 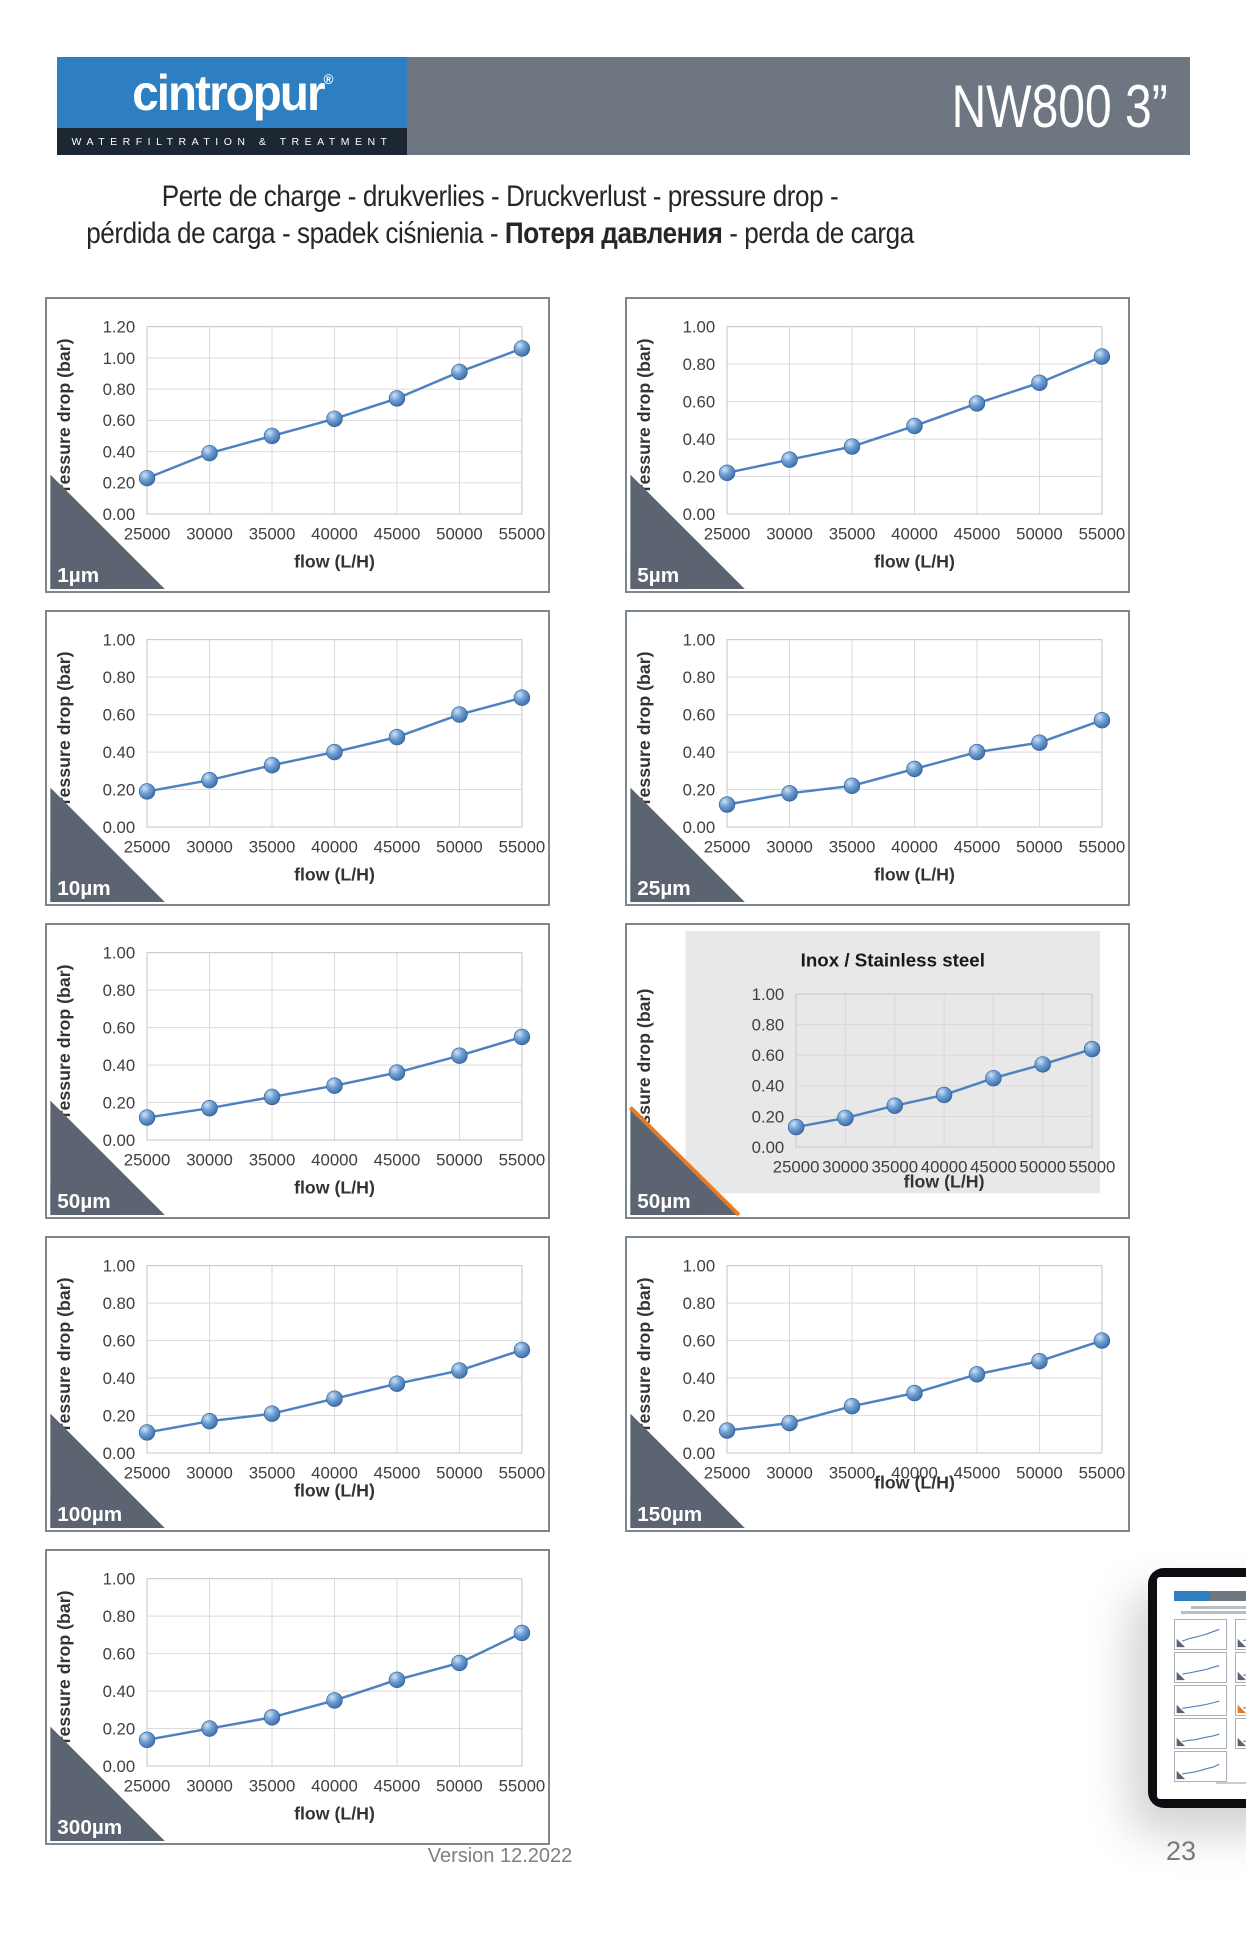 What do you see at coordinates (1207, 1688) in the screenshot?
I see `tablet-mini-page` at bounding box center [1207, 1688].